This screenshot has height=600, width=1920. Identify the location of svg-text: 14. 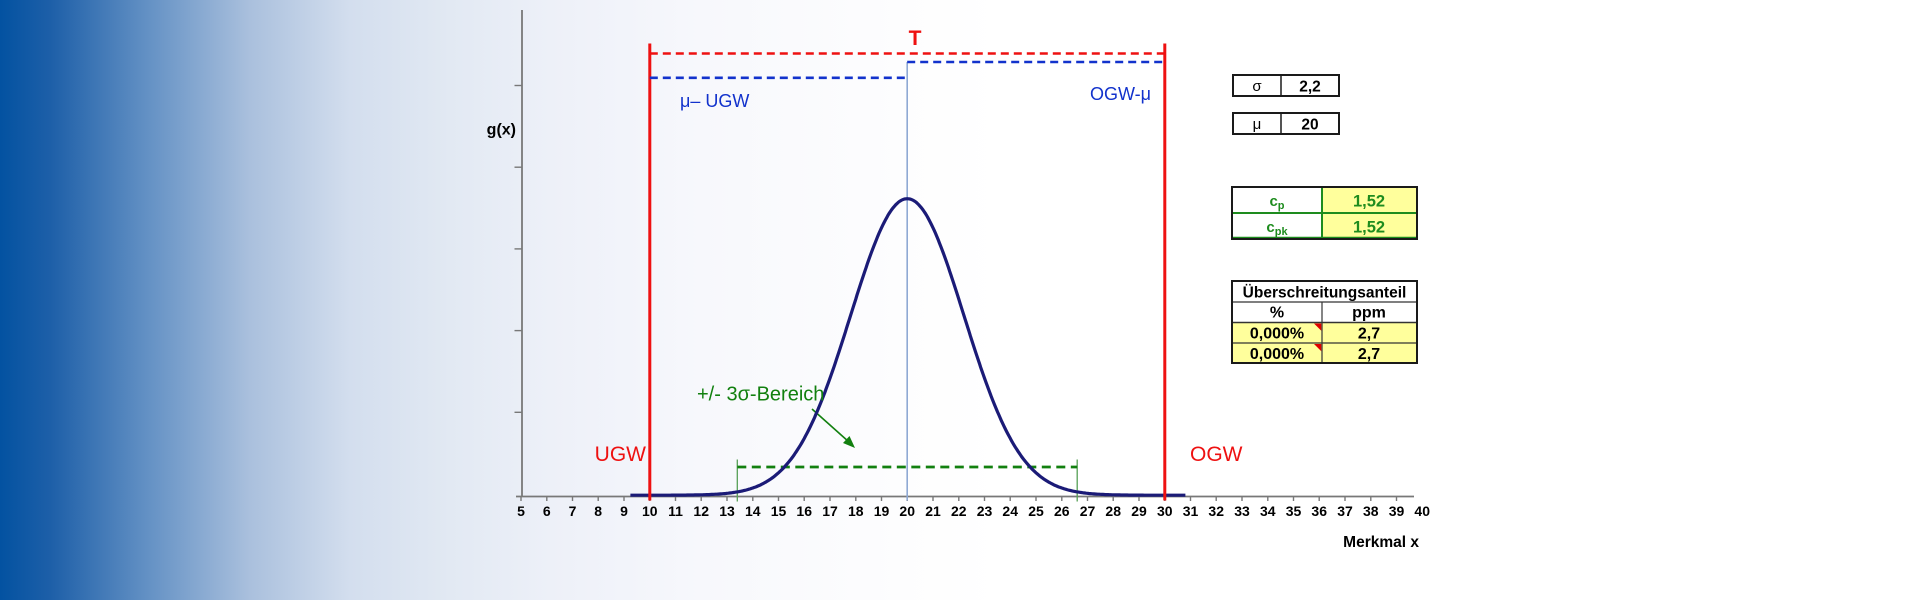
(753, 511).